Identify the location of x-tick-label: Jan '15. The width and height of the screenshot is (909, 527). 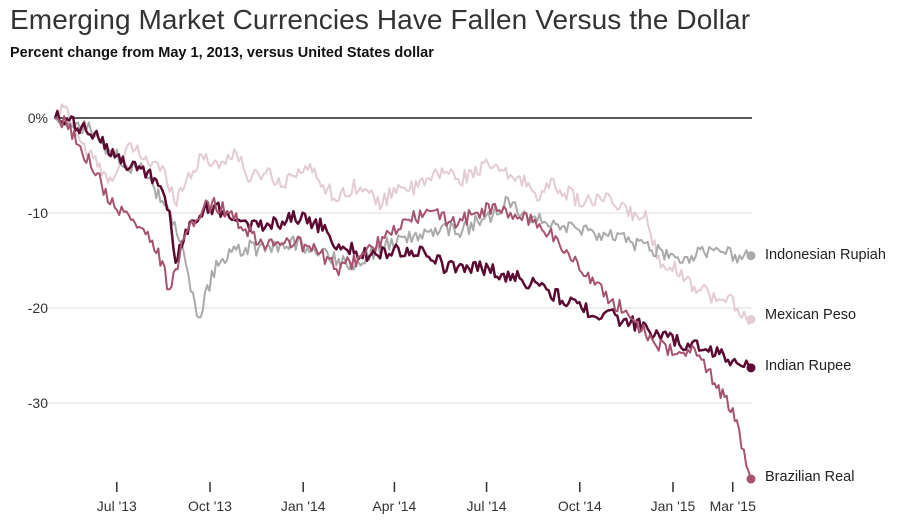
(673, 506).